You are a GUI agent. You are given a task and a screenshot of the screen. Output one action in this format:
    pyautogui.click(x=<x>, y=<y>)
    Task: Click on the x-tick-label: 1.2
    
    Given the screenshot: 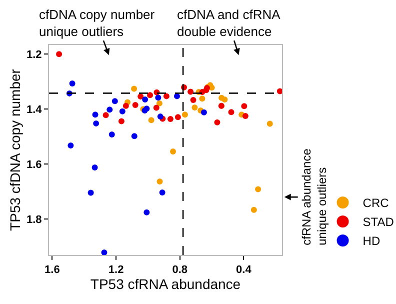 What is the action you would take?
    pyautogui.click(x=116, y=270)
    